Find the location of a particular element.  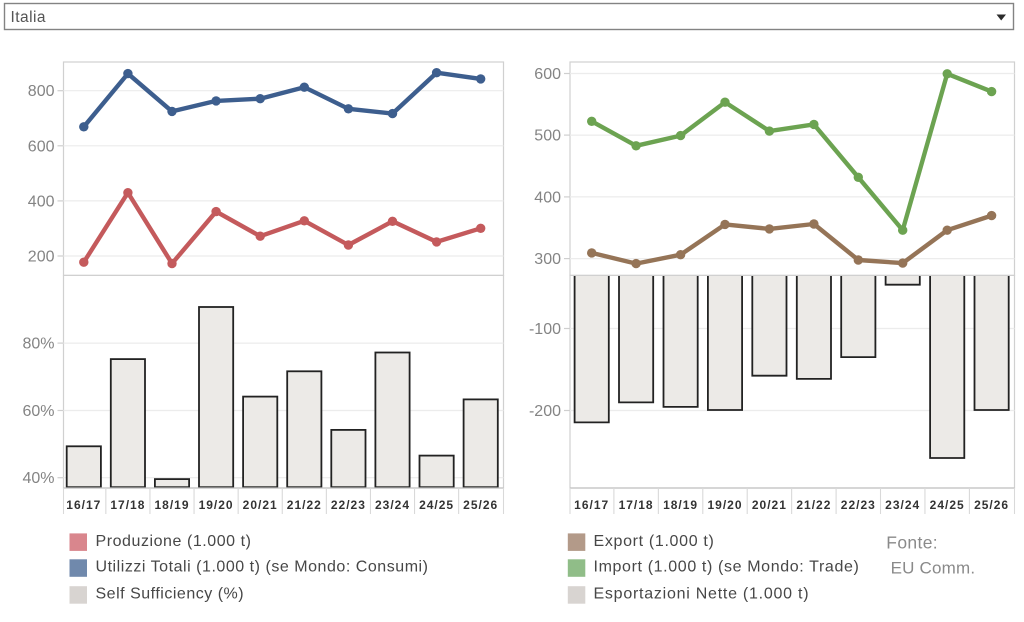

svg-text: 80% is located at coordinates (38, 344).